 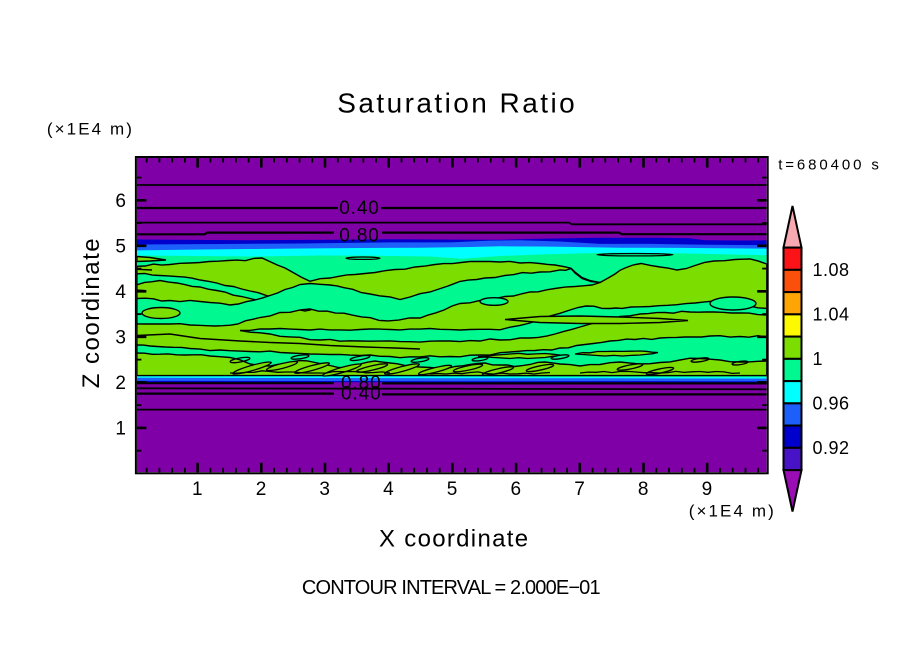 I want to click on svg-text: 8, so click(x=643, y=489).